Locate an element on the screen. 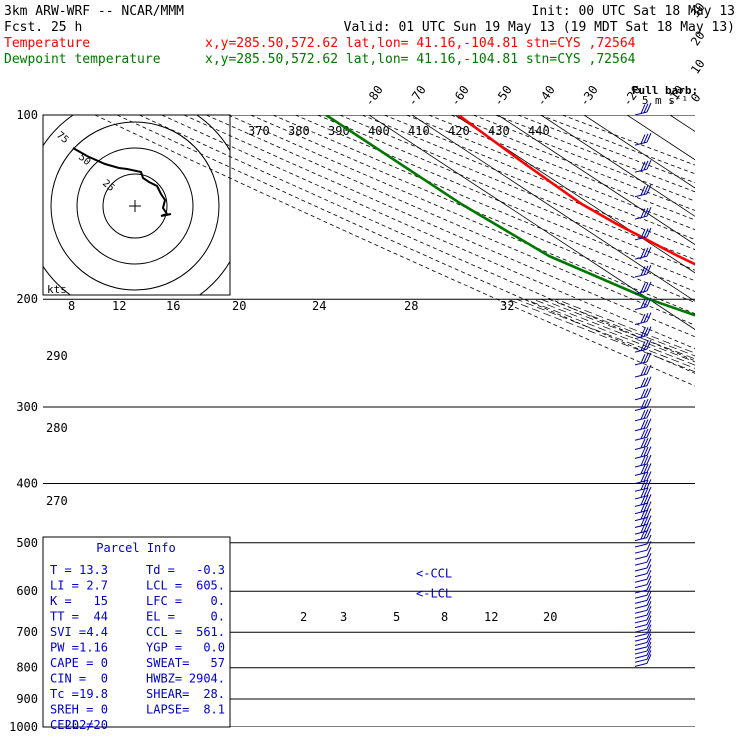 The width and height of the screenshot is (740, 740). sounding-traces is located at coordinates (510, 216).